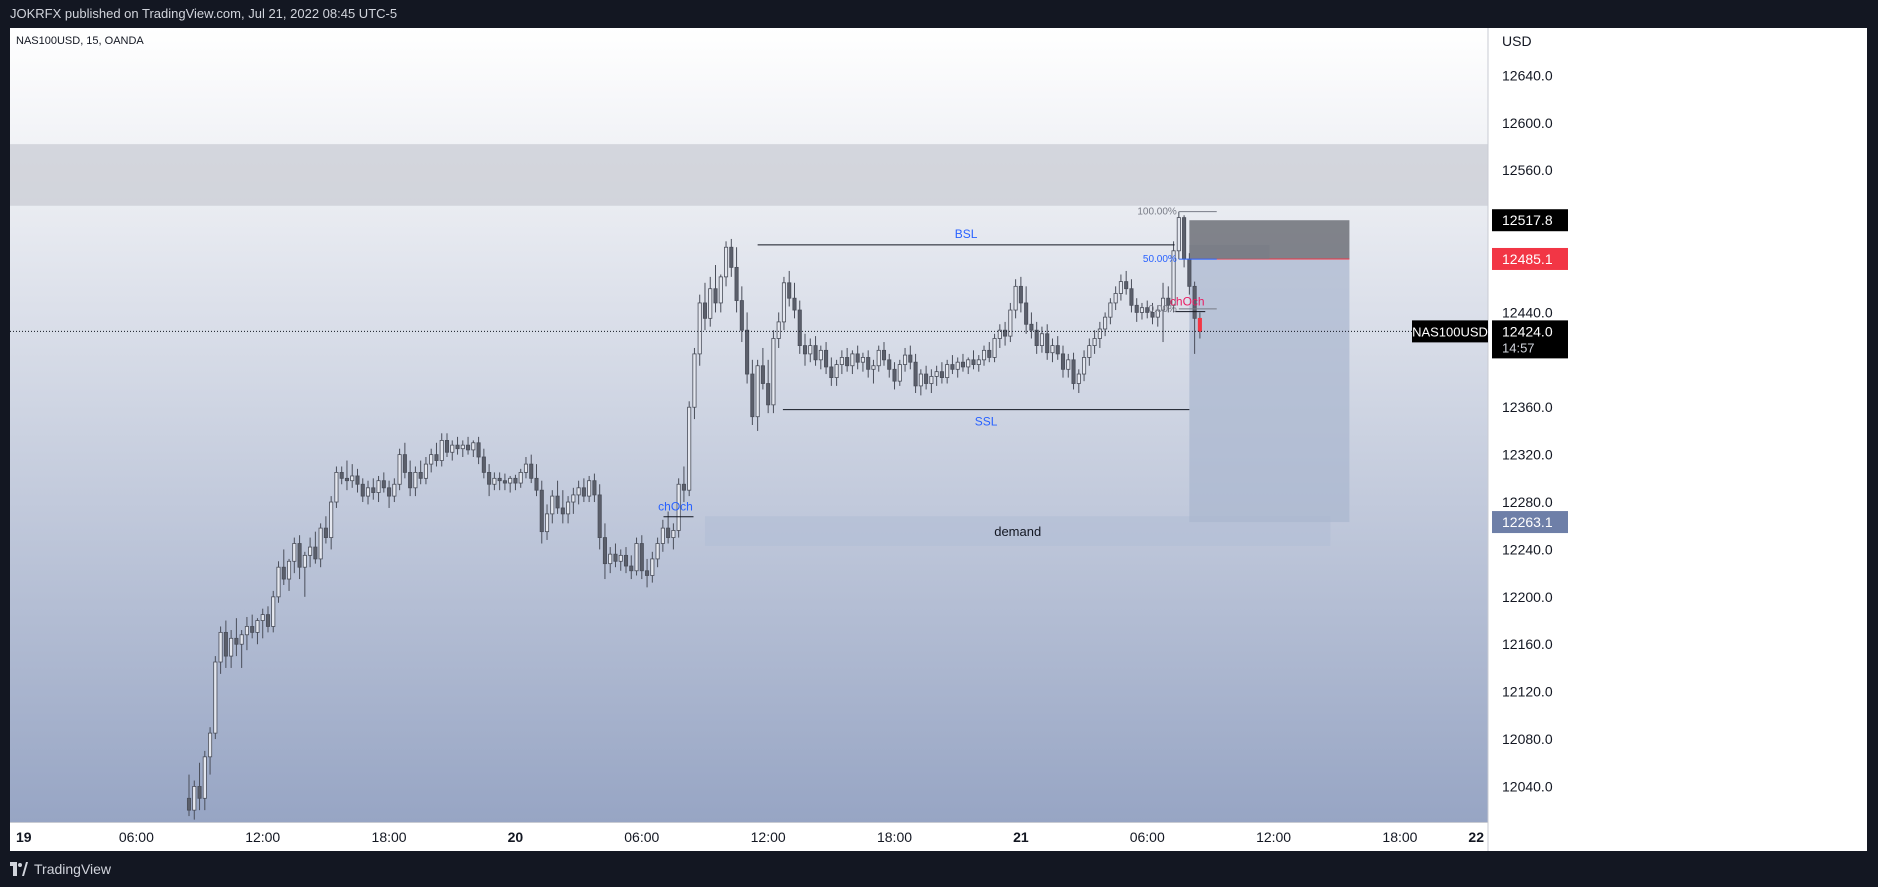 The image size is (1878, 887). What do you see at coordinates (516, 837) in the screenshot?
I see `x-tick-label: 20` at bounding box center [516, 837].